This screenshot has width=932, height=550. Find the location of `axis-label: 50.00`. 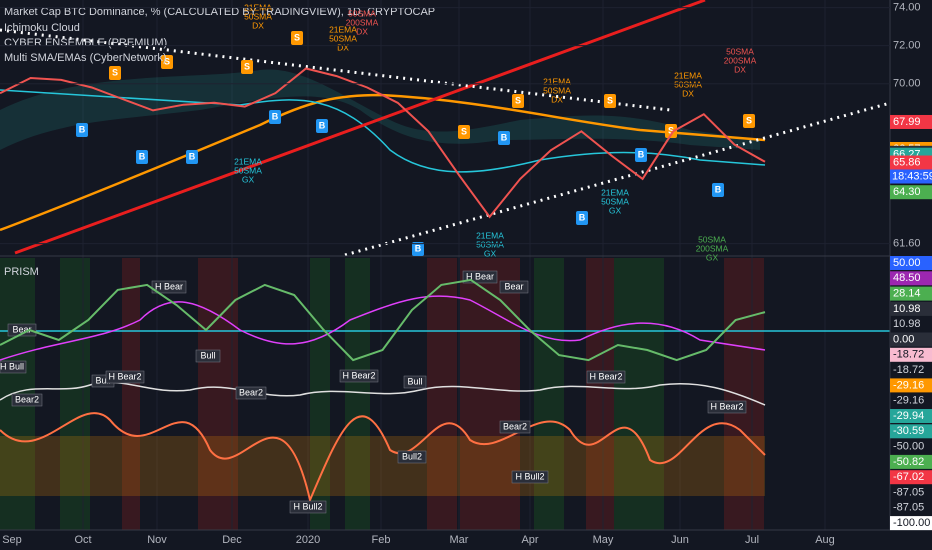

axis-label: 50.00 is located at coordinates (907, 263).